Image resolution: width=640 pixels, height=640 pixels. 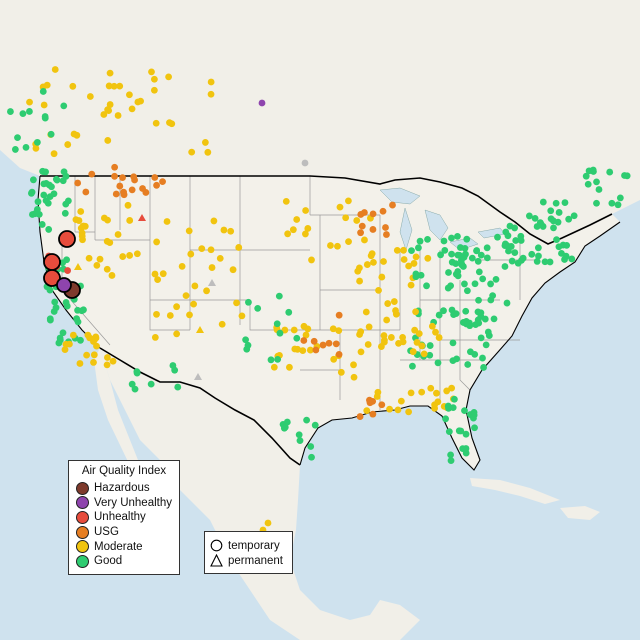 What do you see at coordinates (216, 545) in the screenshot?
I see `circle-icon` at bounding box center [216, 545].